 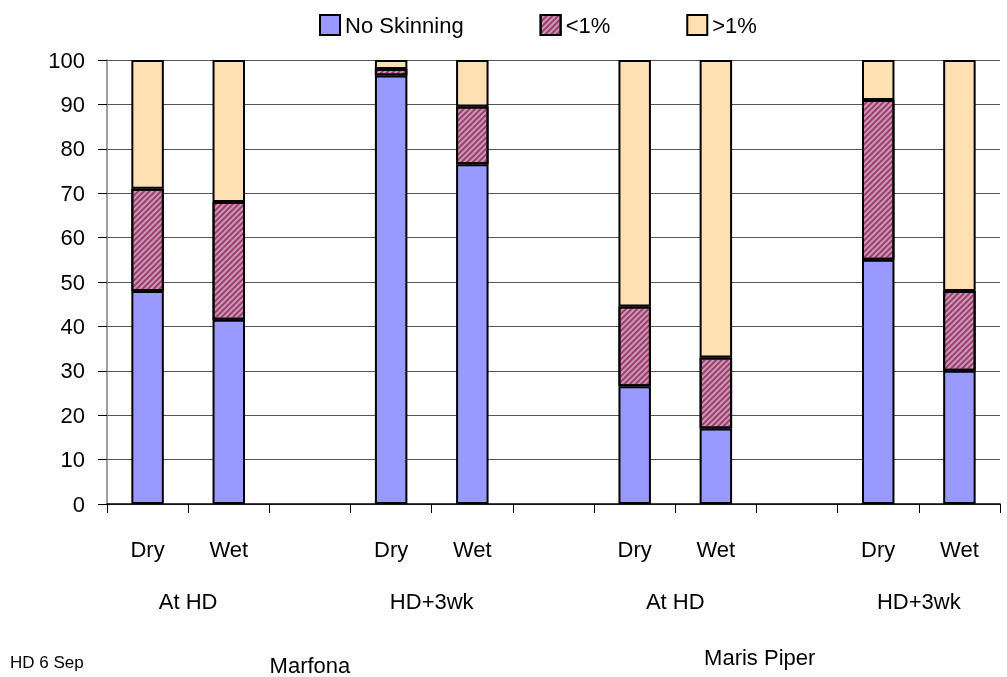 What do you see at coordinates (734, 25) in the screenshot?
I see `legend-label: >1%` at bounding box center [734, 25].